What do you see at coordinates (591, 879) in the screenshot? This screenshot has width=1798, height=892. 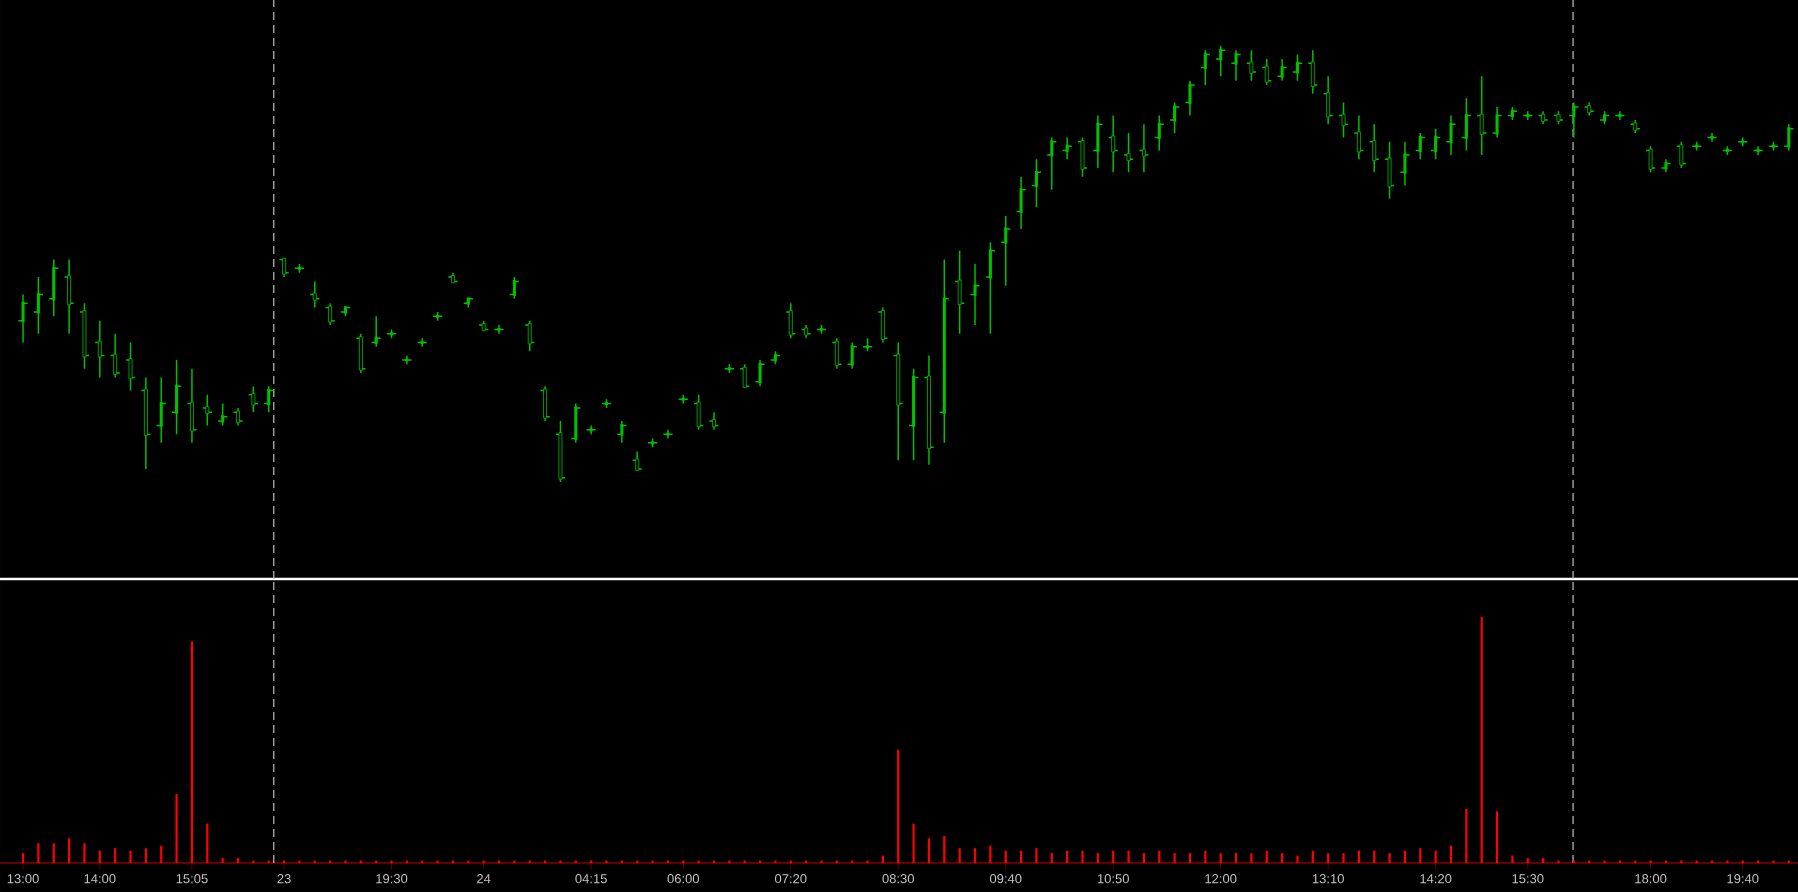 I see `x-tick-label: 04:15` at bounding box center [591, 879].